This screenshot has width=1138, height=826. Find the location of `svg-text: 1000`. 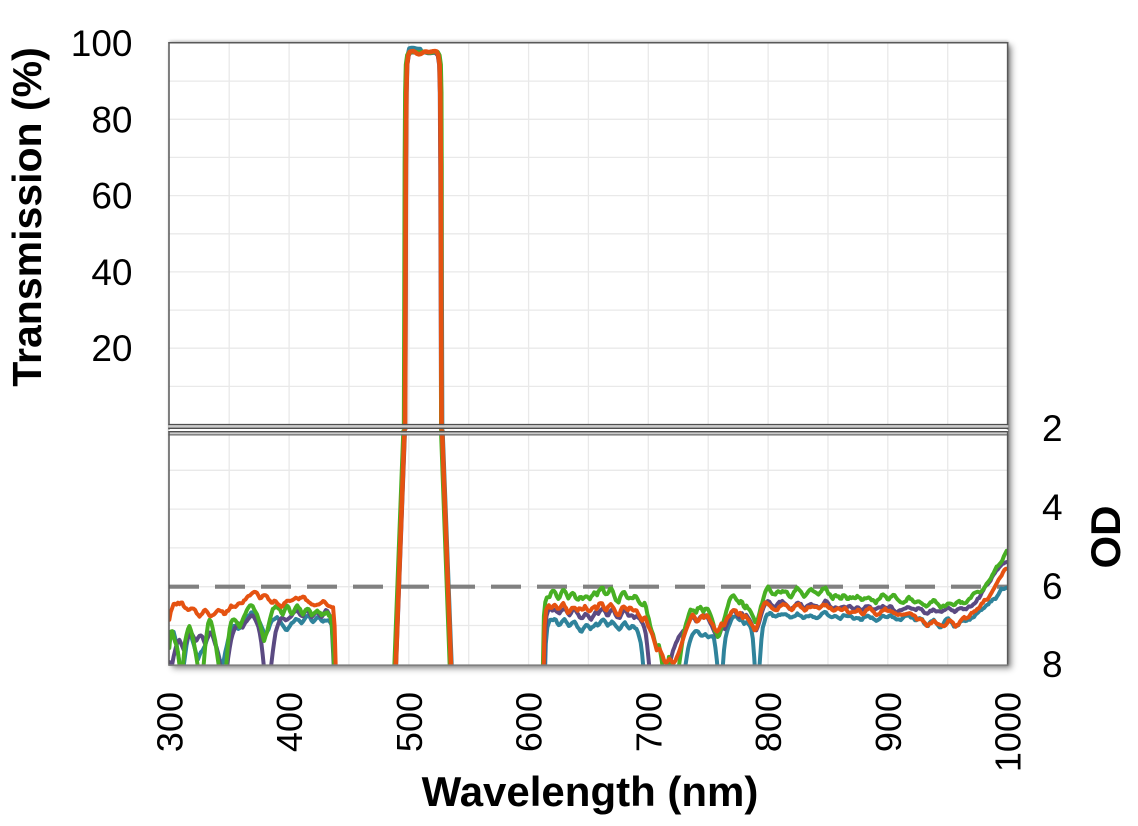

svg-text: 1000 is located at coordinates (1008, 732).